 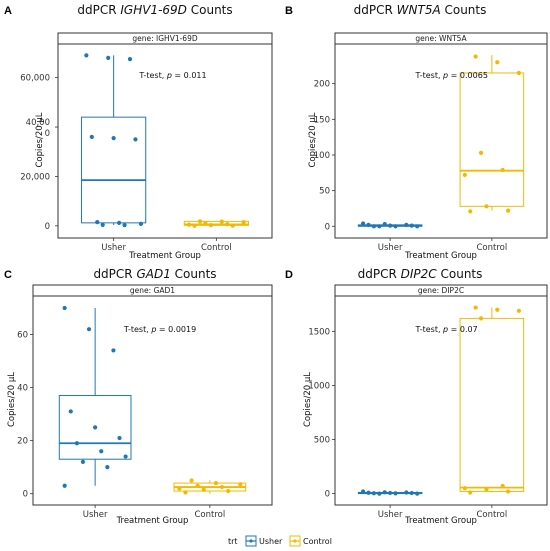 I want to click on y-tick-label: 1500, so click(x=319, y=332).